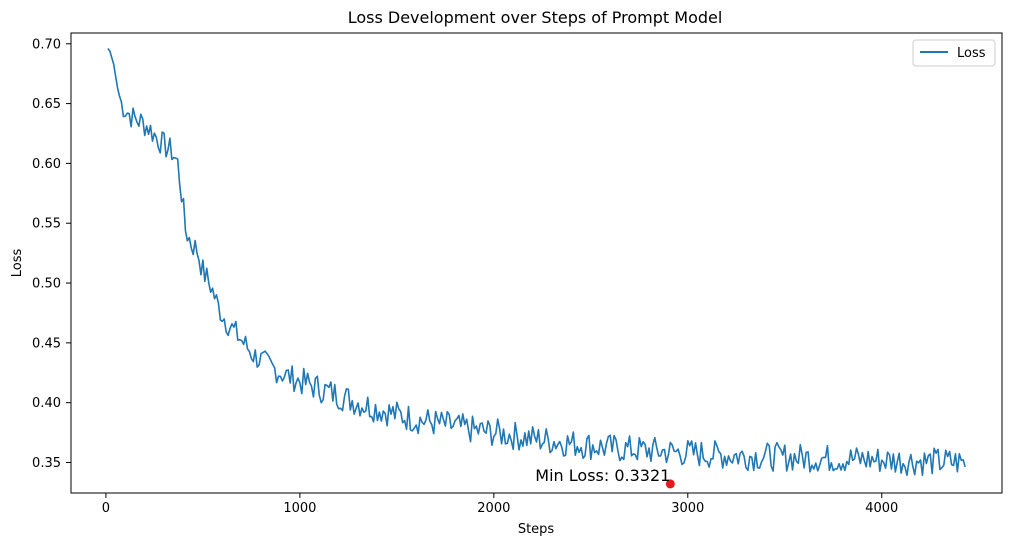 Image resolution: width=1010 pixels, height=547 pixels. Describe the element at coordinates (46, 164) in the screenshot. I see `y-tick-label: 0.60` at that location.